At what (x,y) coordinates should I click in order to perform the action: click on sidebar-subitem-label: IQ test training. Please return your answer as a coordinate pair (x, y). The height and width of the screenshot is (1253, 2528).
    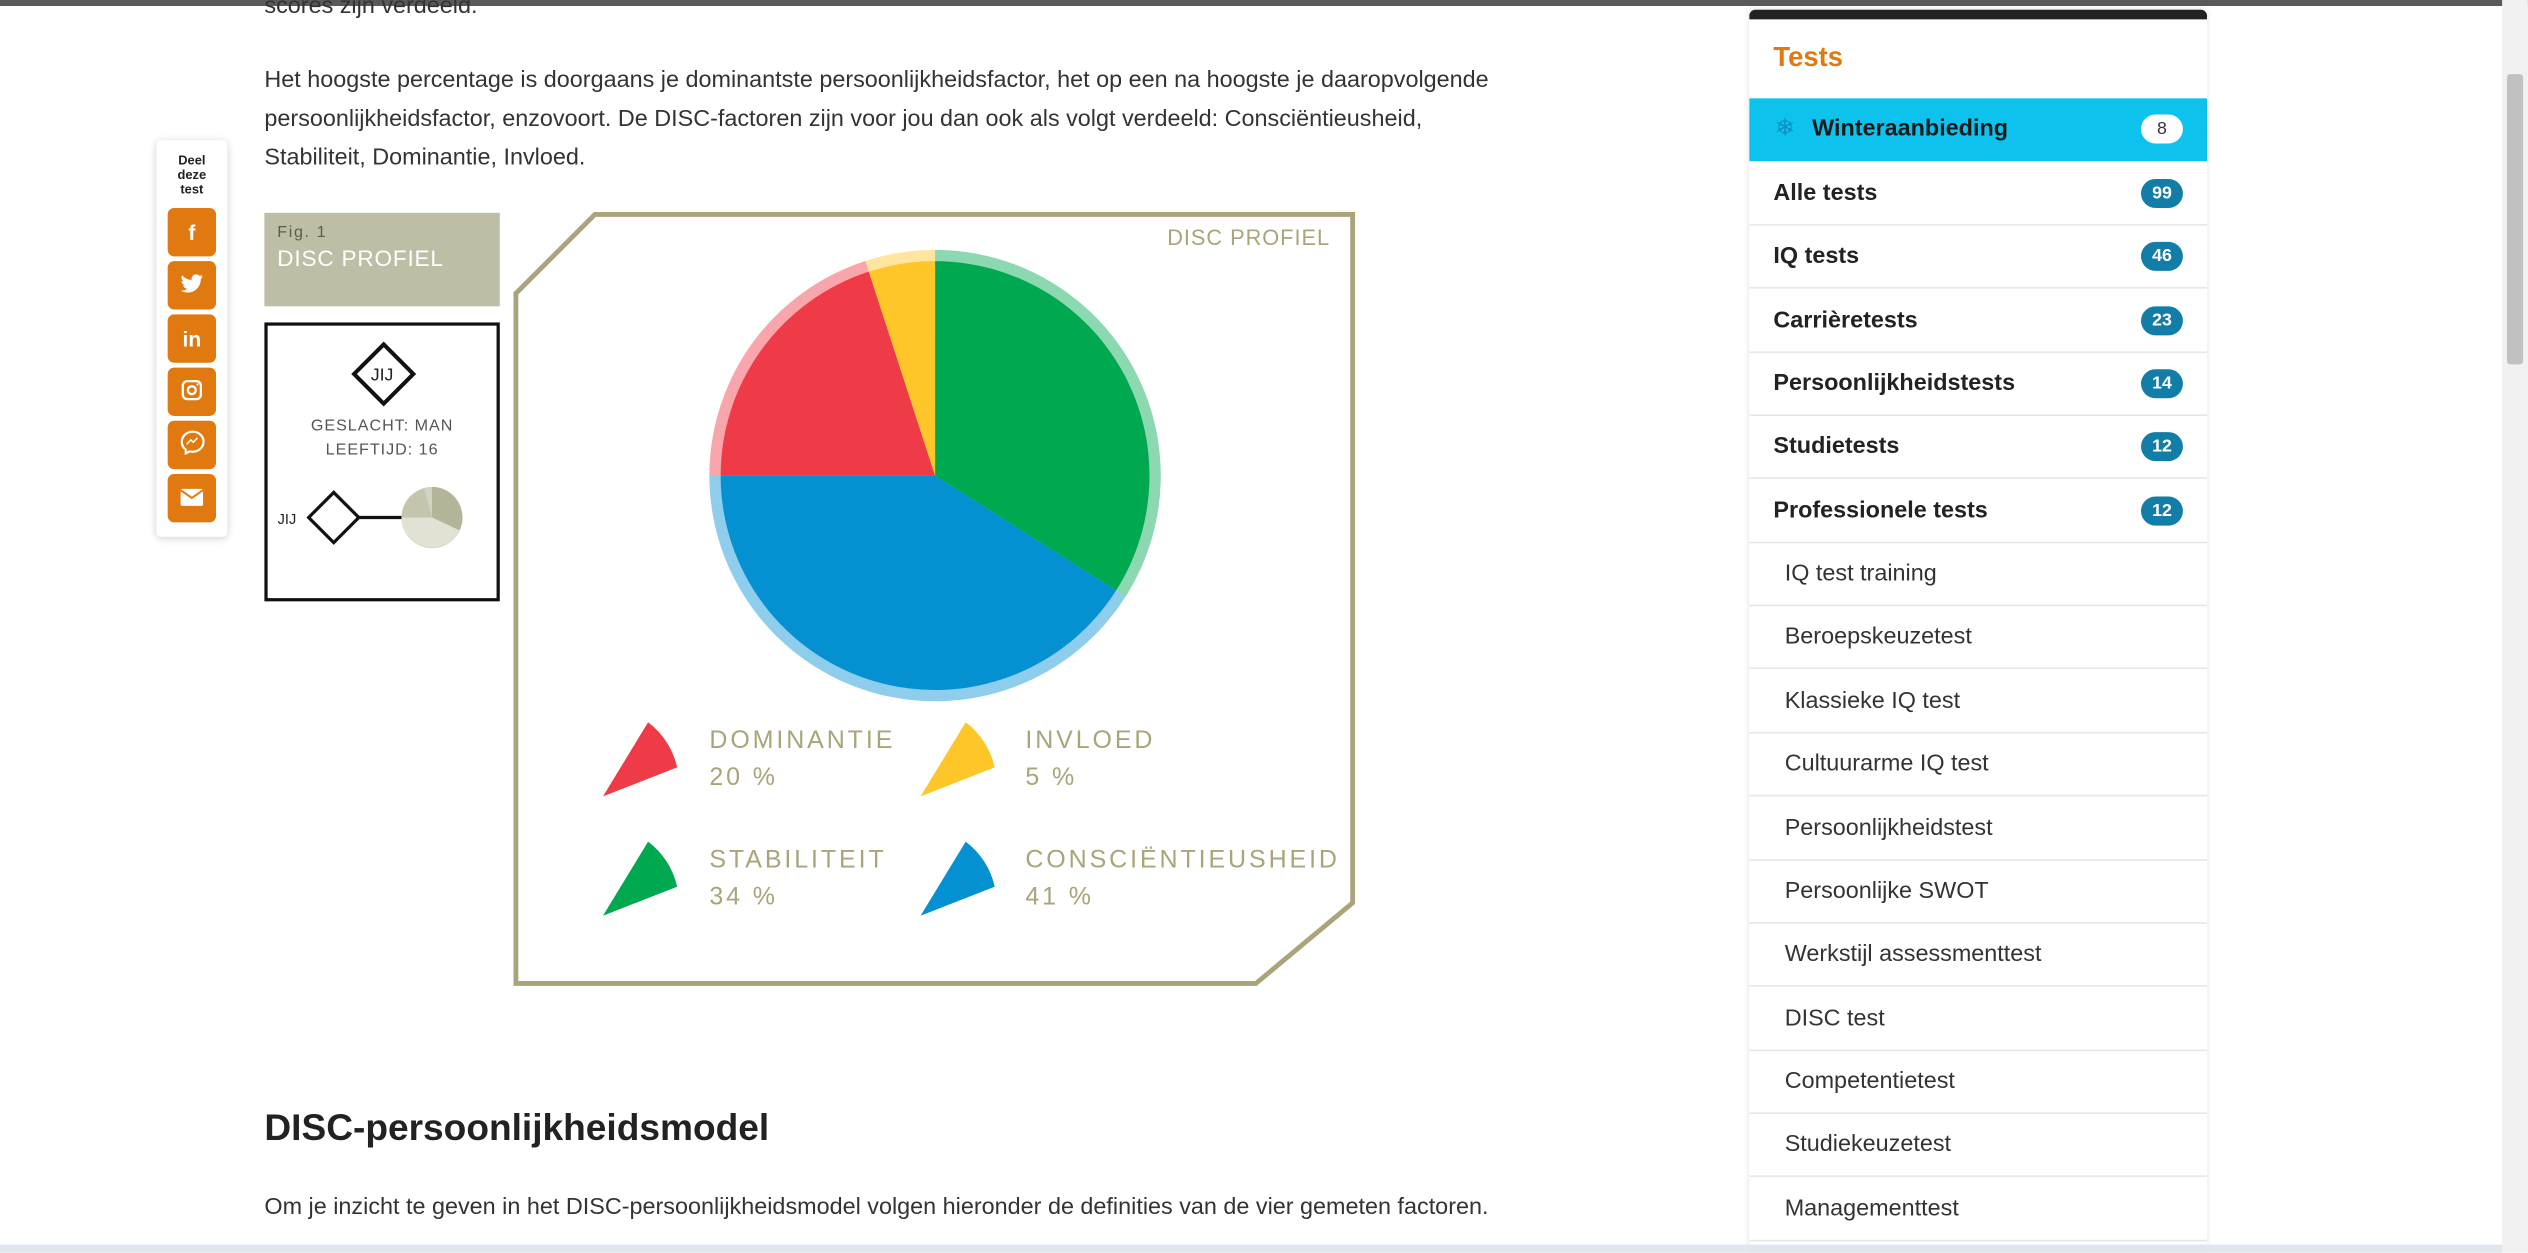
    Looking at the image, I should click on (1860, 574).